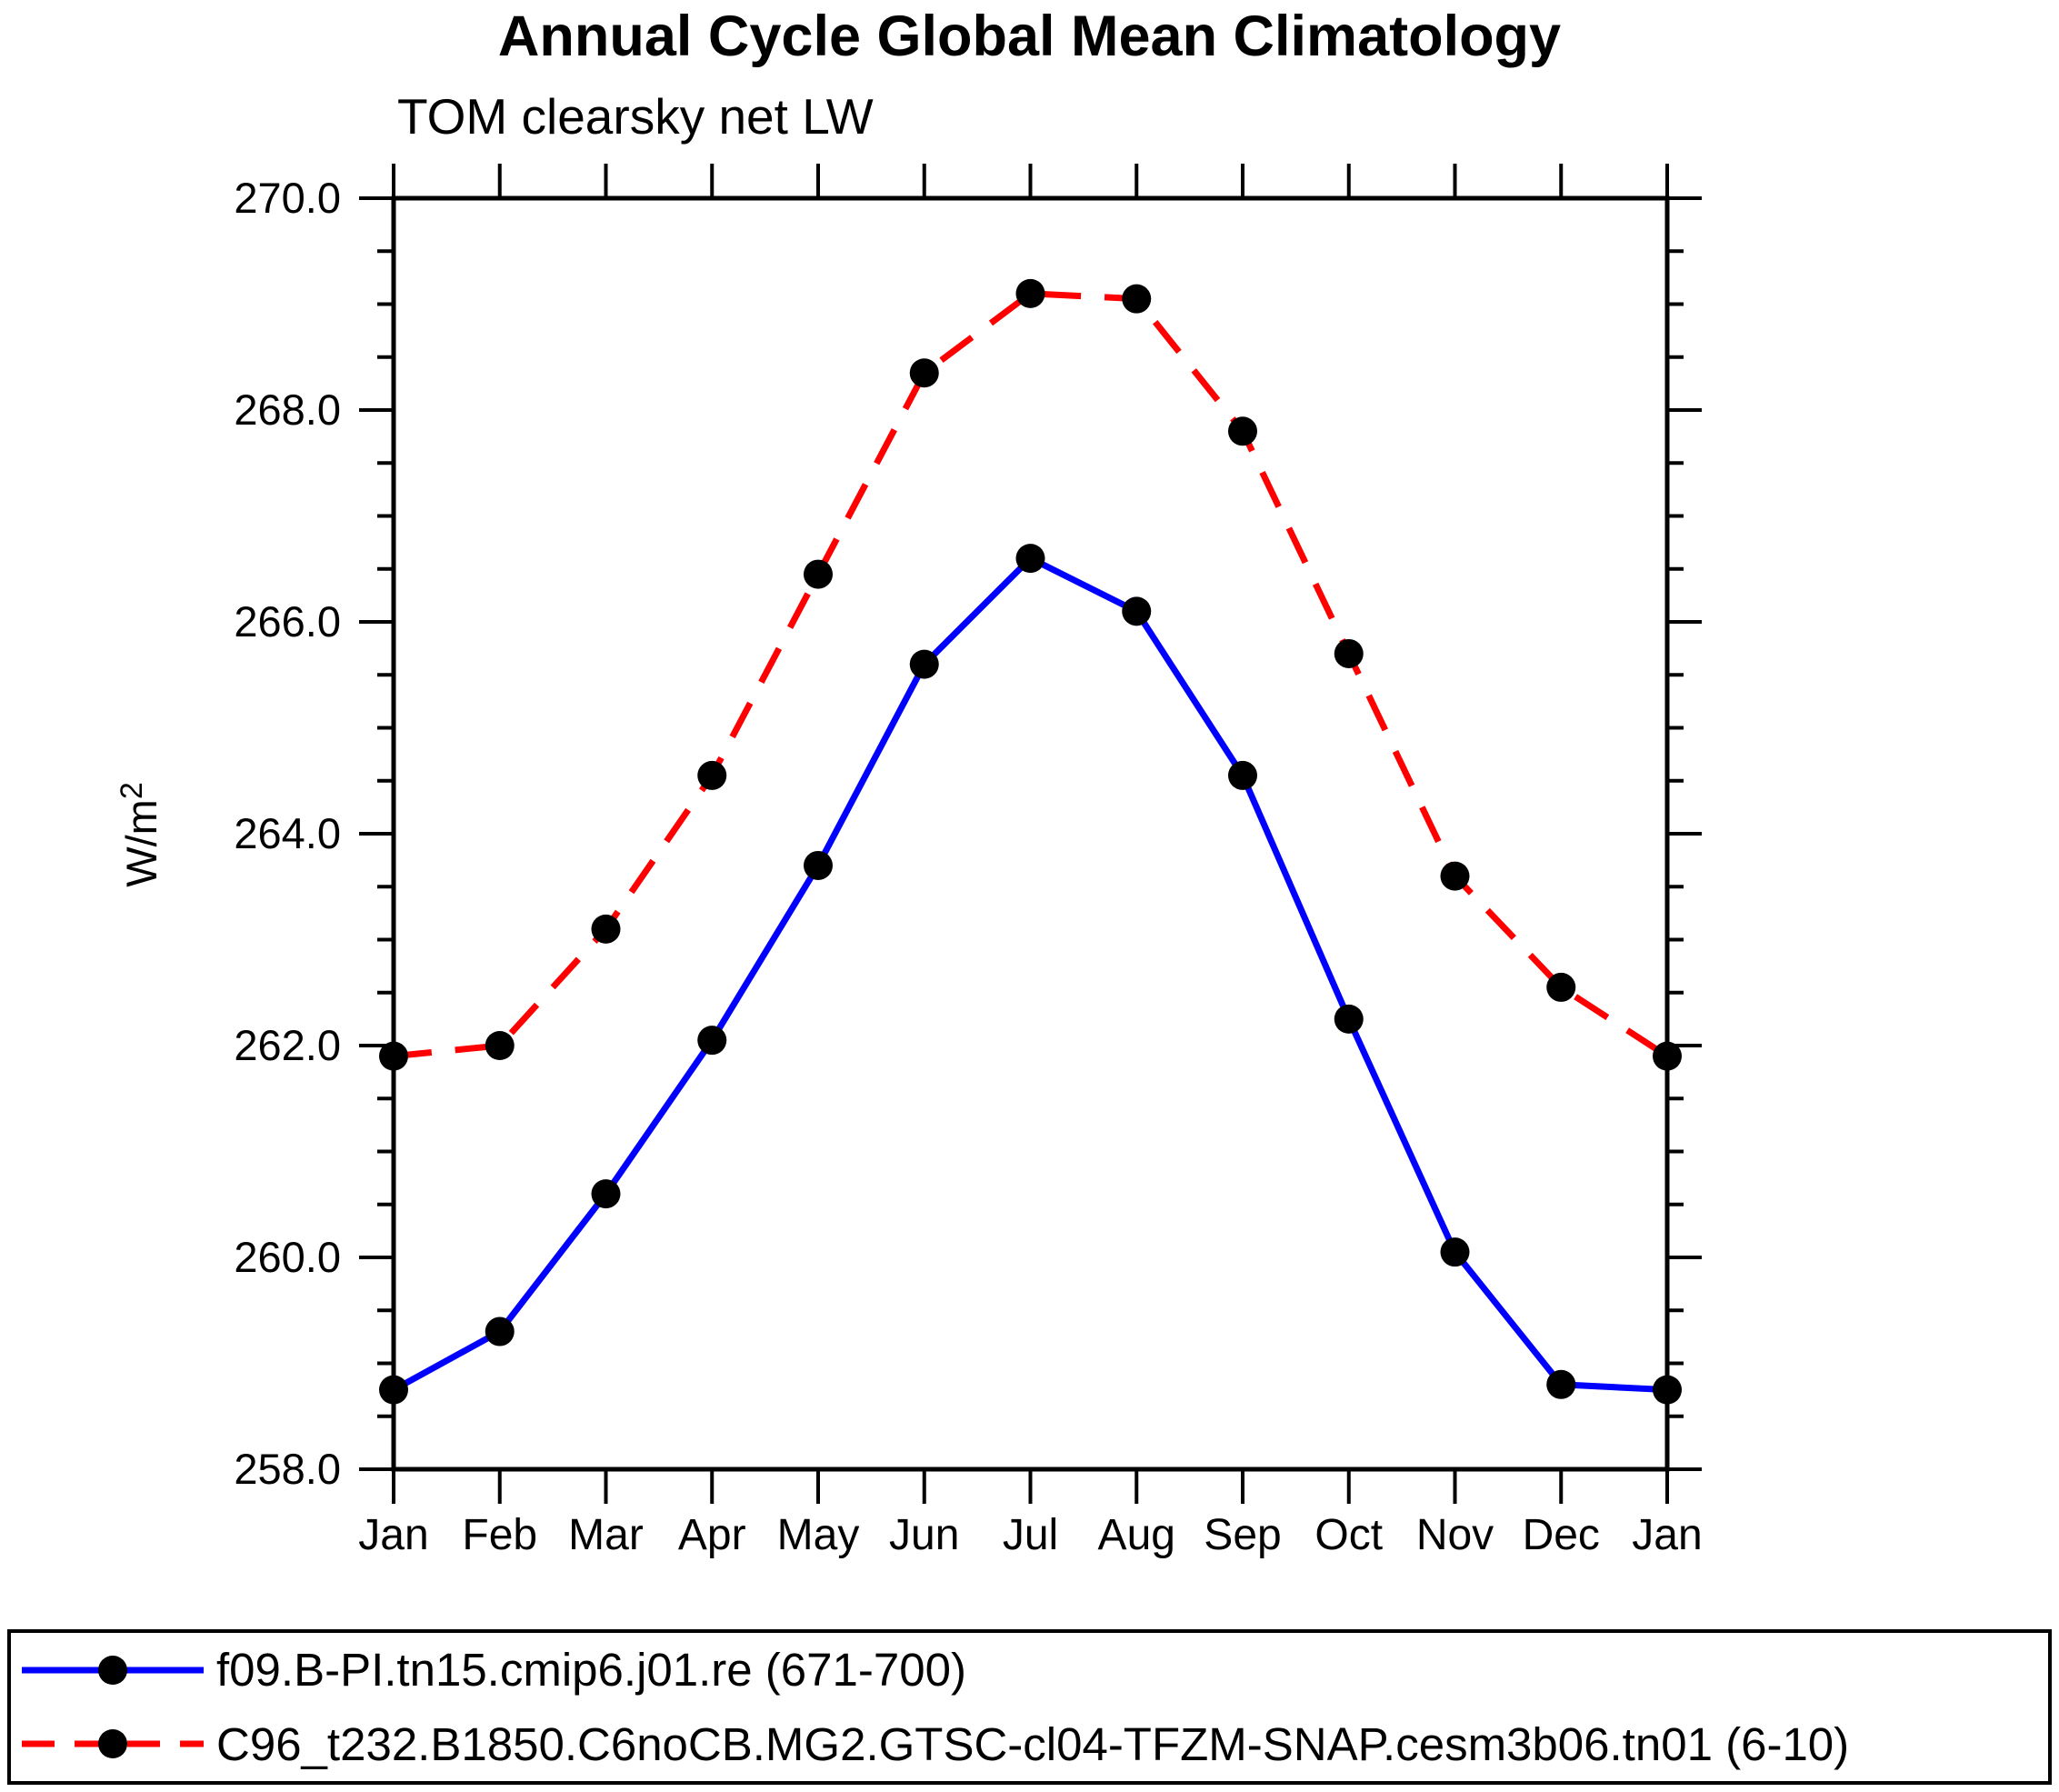 The height and width of the screenshot is (1792, 2059). I want to click on x-axis-tick-label: Dec, so click(1561, 1535).